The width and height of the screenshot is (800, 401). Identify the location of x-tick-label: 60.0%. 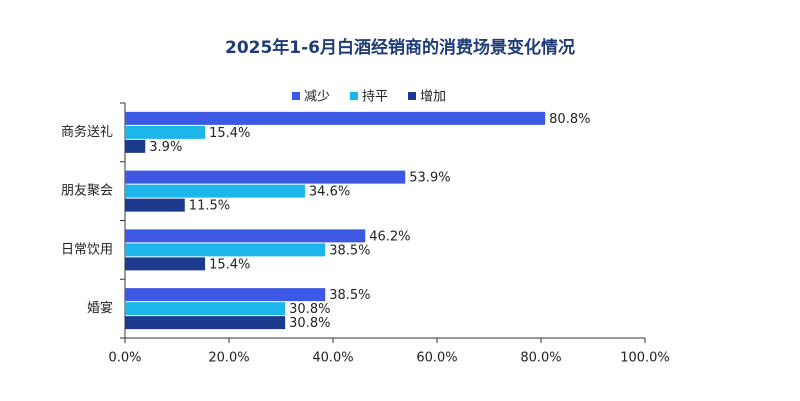
(436, 358).